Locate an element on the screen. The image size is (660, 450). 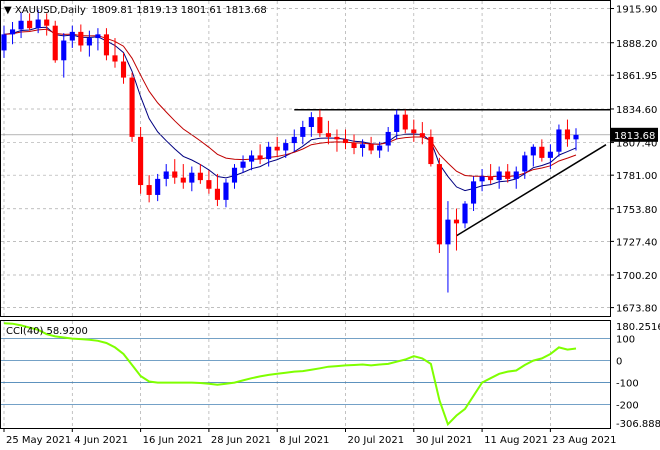
x-tick-label: 25 May 2021 is located at coordinates (38, 440).